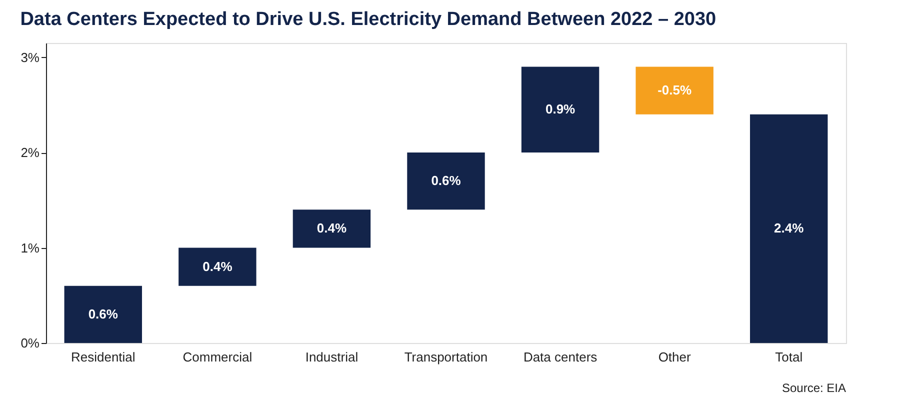 This screenshot has width=916, height=409. What do you see at coordinates (675, 357) in the screenshot?
I see `x-tick-label: Other` at bounding box center [675, 357].